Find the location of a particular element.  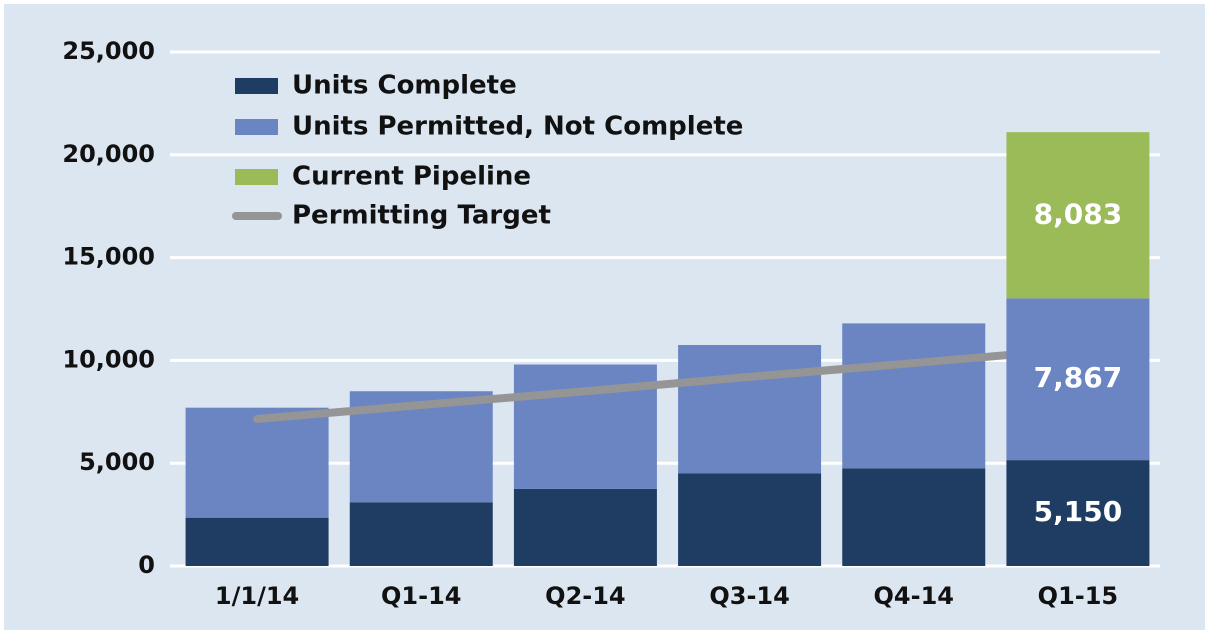

x-tick-label: Q4-14 is located at coordinates (914, 596).